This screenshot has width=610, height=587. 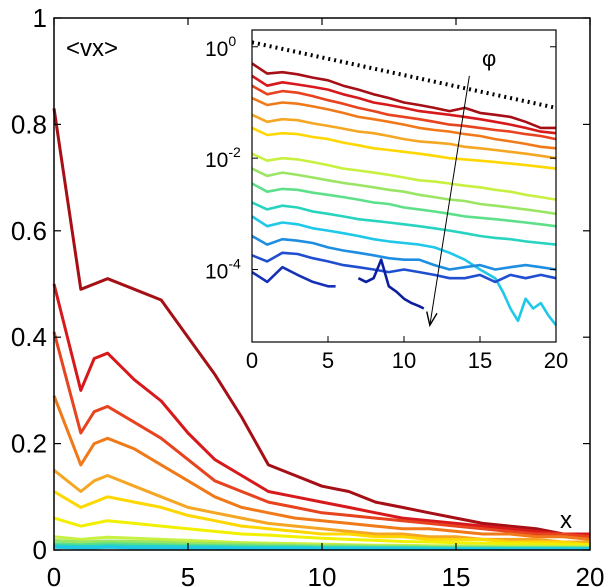 I want to click on main-y-tick-label: 1, so click(x=40, y=18).